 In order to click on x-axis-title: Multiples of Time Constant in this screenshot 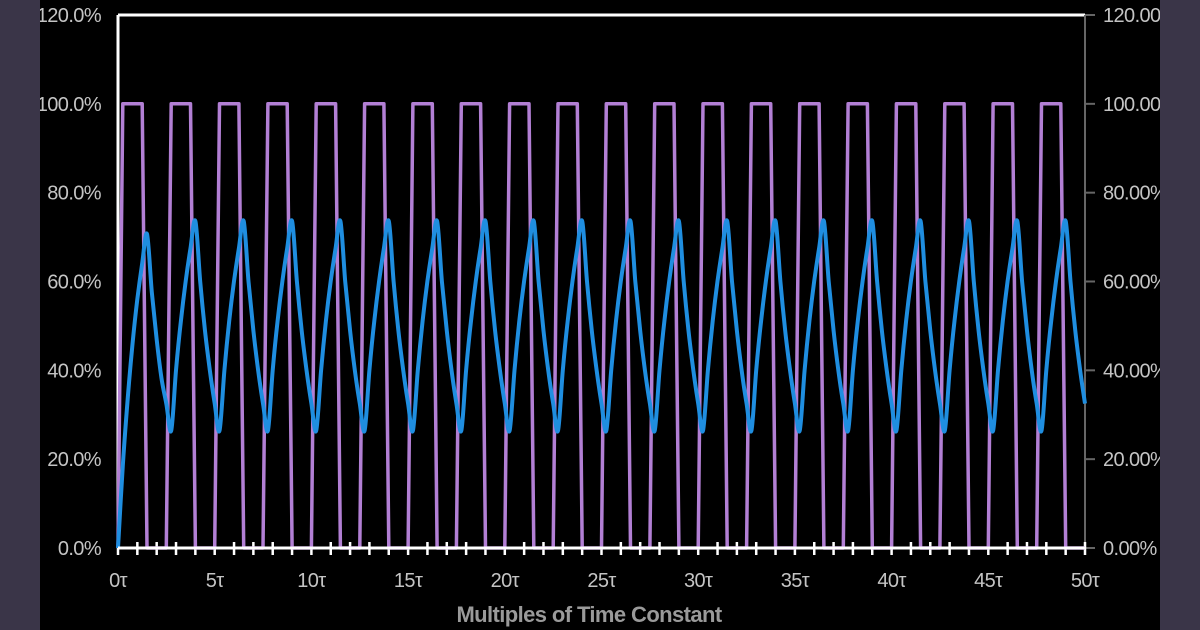, I will do `click(589, 614)`.